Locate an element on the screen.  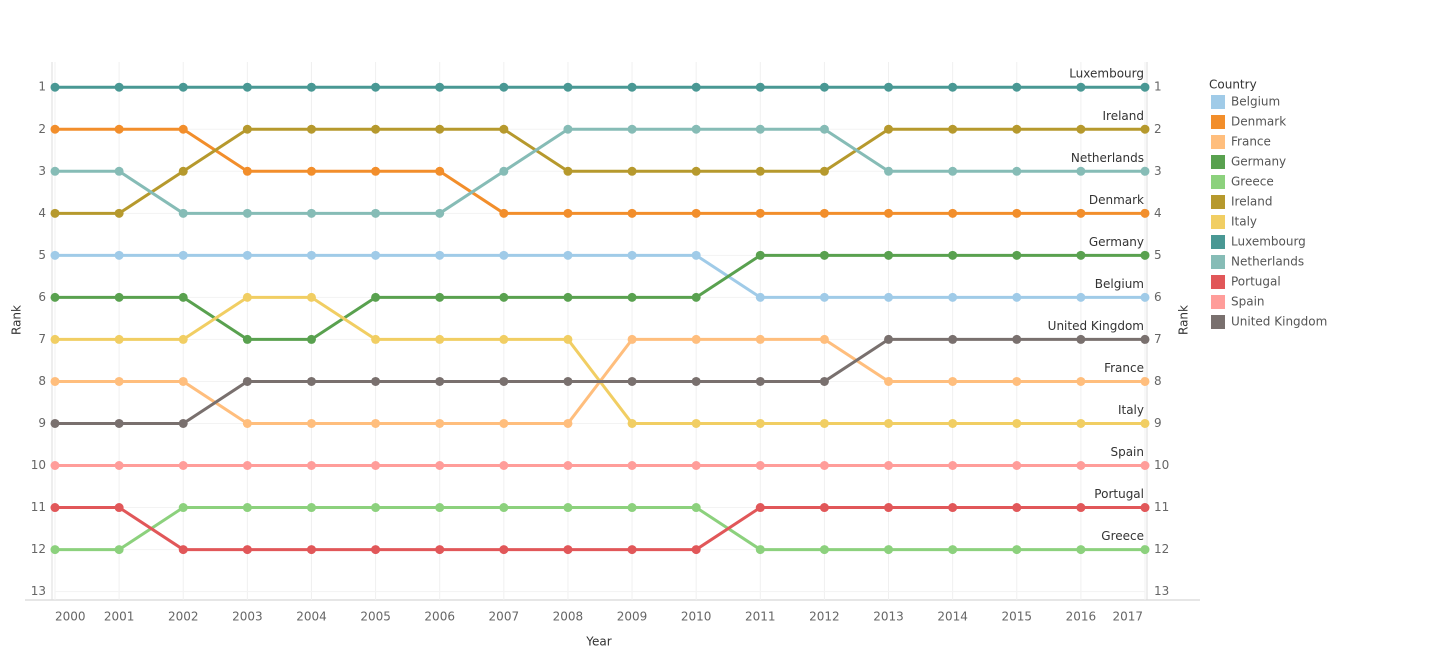
x-tick-label: 2006 is located at coordinates (439, 617).